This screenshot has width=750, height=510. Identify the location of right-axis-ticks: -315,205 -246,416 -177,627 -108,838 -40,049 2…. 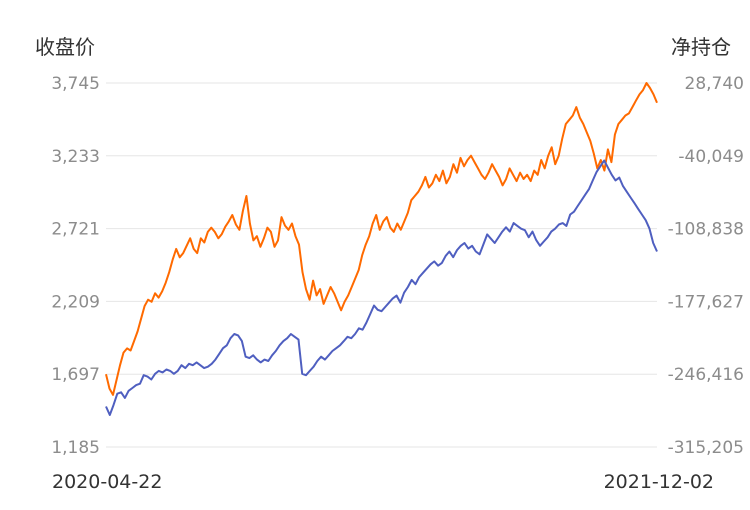
(706, 266).